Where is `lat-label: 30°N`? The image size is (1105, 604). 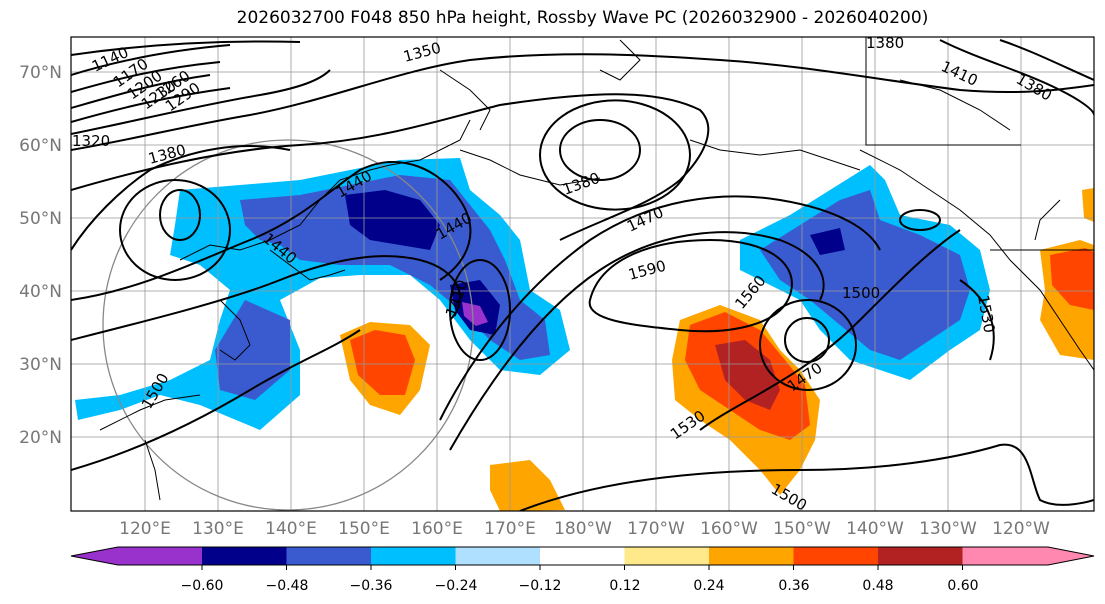 lat-label: 30°N is located at coordinates (40, 365).